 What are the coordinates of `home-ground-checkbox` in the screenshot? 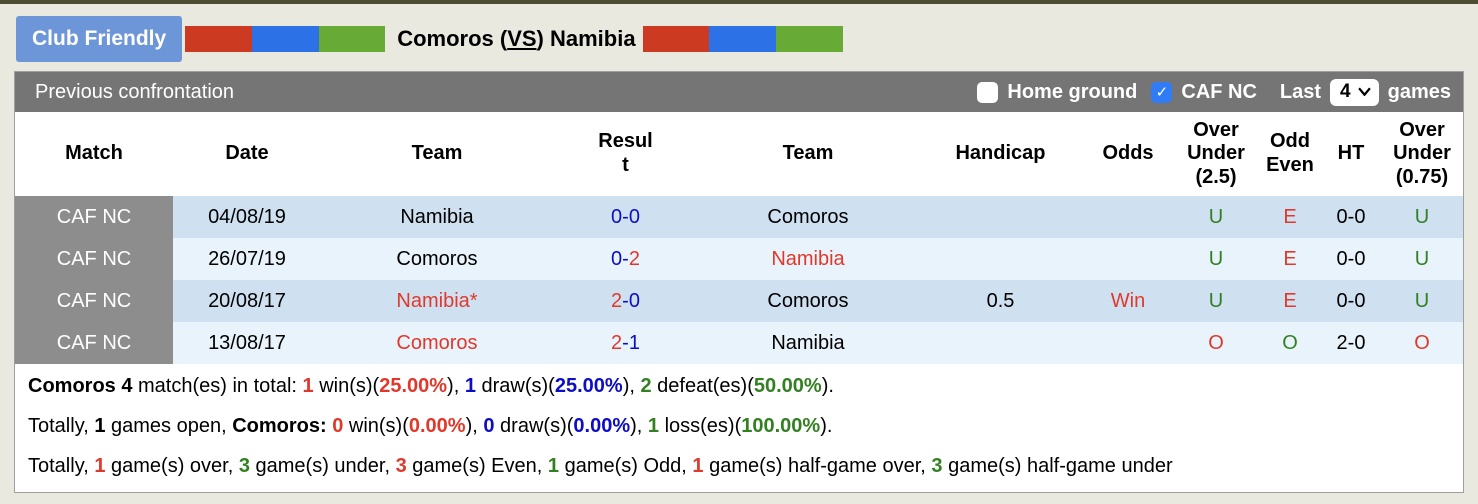 It's located at (988, 92).